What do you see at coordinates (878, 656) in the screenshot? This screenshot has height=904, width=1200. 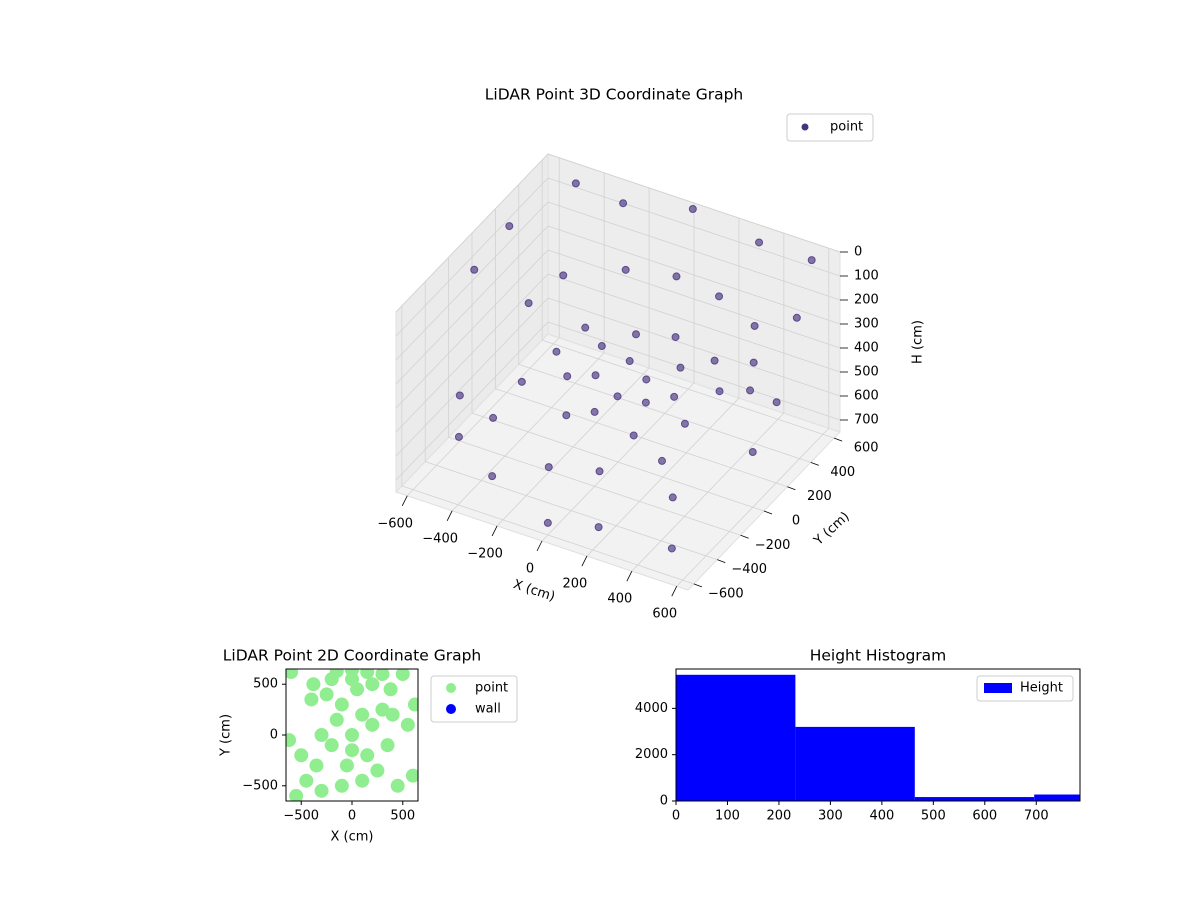 I see `chart-title: Height Histogram` at bounding box center [878, 656].